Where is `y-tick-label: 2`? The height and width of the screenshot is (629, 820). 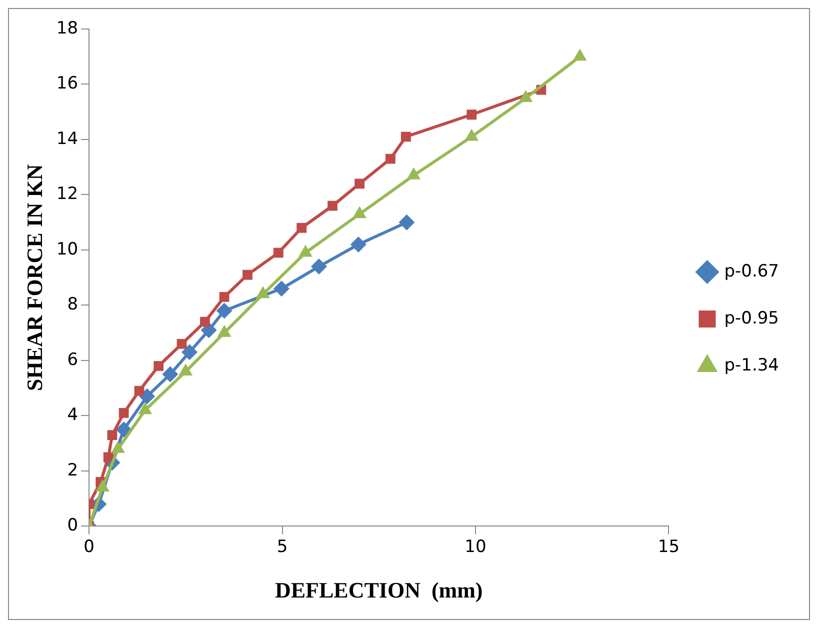 y-tick-label: 2 is located at coordinates (72, 470).